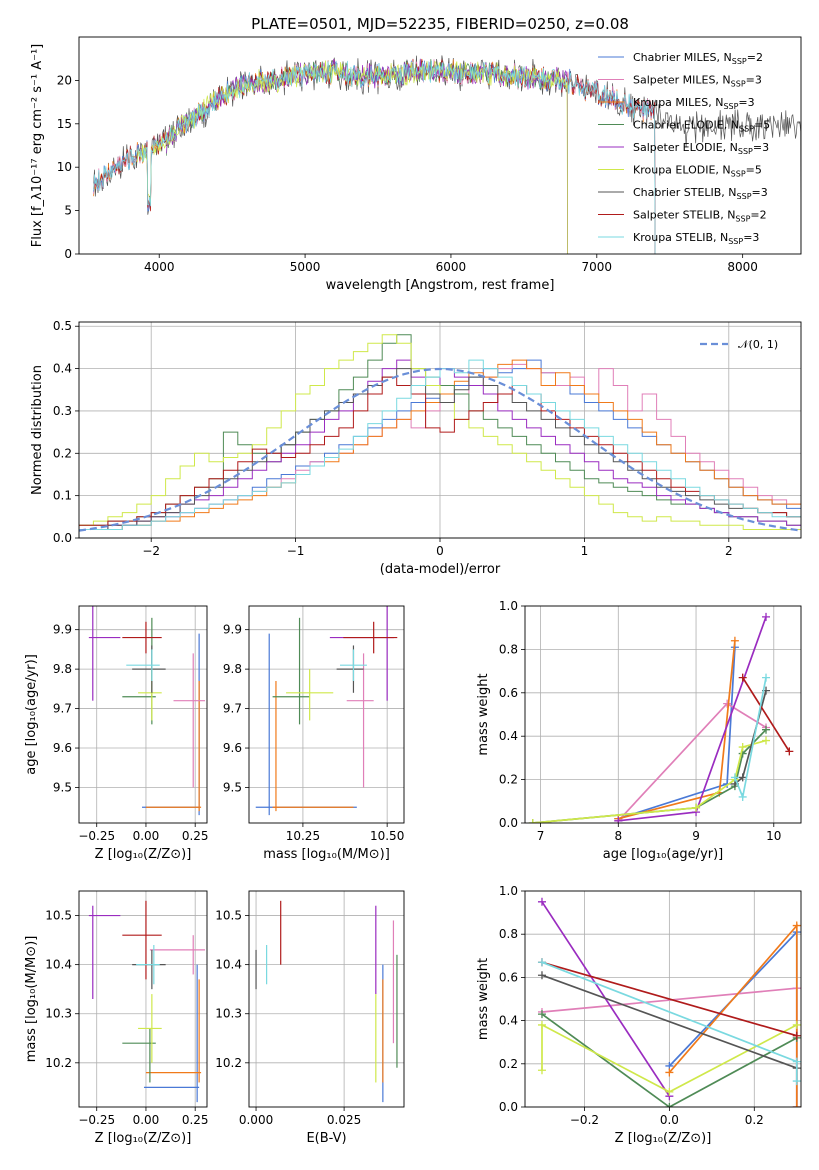  What do you see at coordinates (440, 285) in the screenshot?
I see `x-axis-label: wavelength [Angstrom, rest frame]` at bounding box center [440, 285].